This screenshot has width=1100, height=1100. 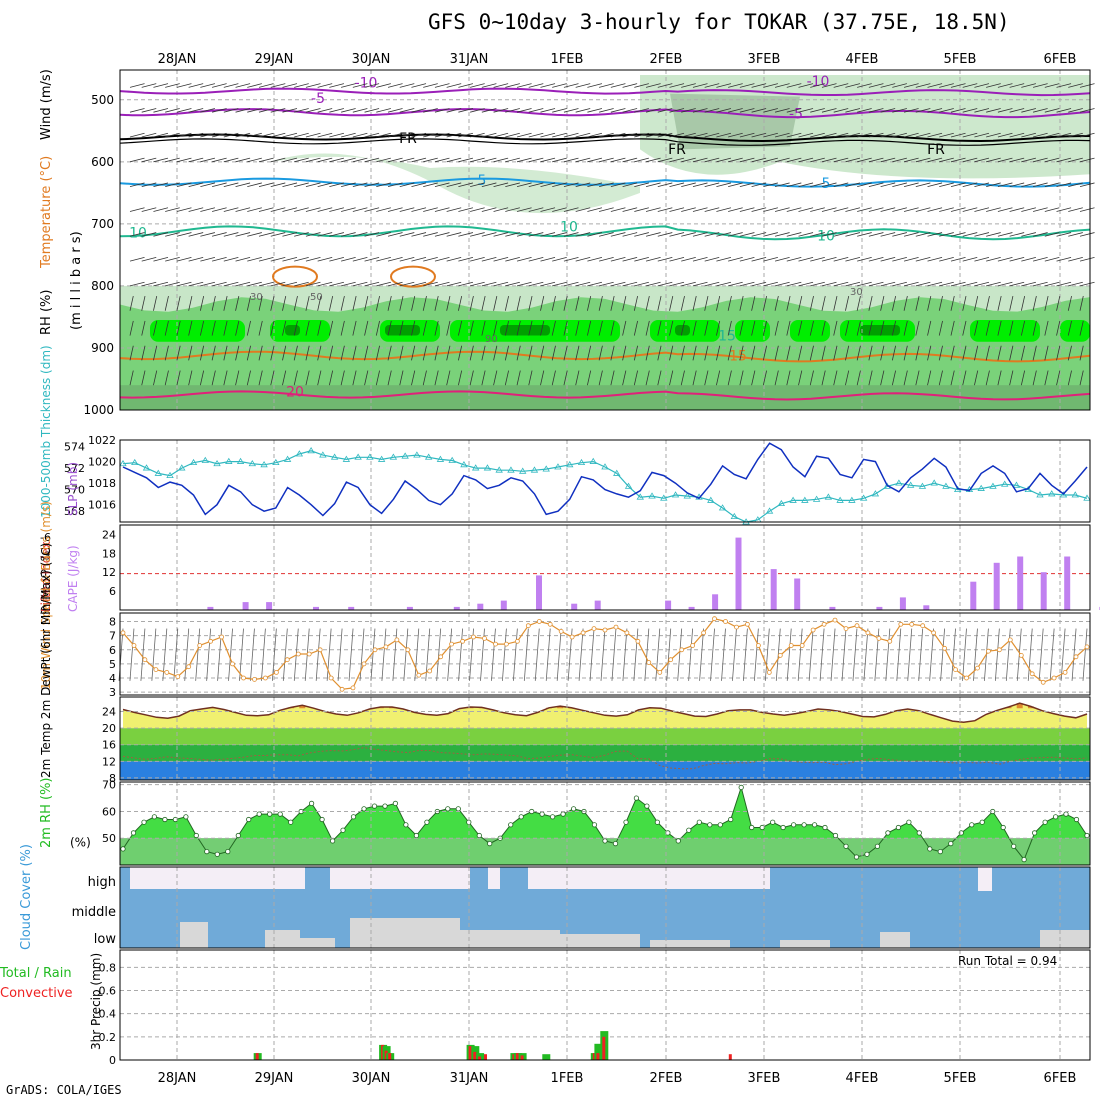 I want to click on cape-bar, so click(x=832, y=608).